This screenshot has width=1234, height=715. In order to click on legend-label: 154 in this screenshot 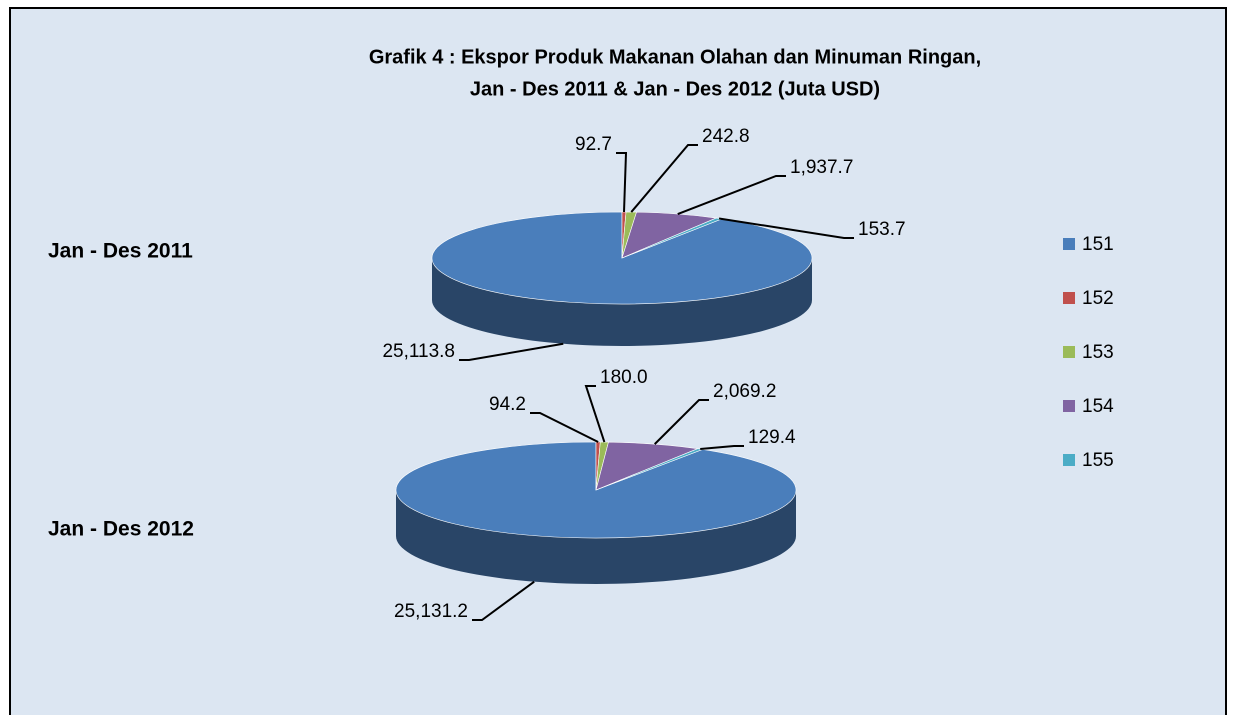, I will do `click(1098, 406)`.